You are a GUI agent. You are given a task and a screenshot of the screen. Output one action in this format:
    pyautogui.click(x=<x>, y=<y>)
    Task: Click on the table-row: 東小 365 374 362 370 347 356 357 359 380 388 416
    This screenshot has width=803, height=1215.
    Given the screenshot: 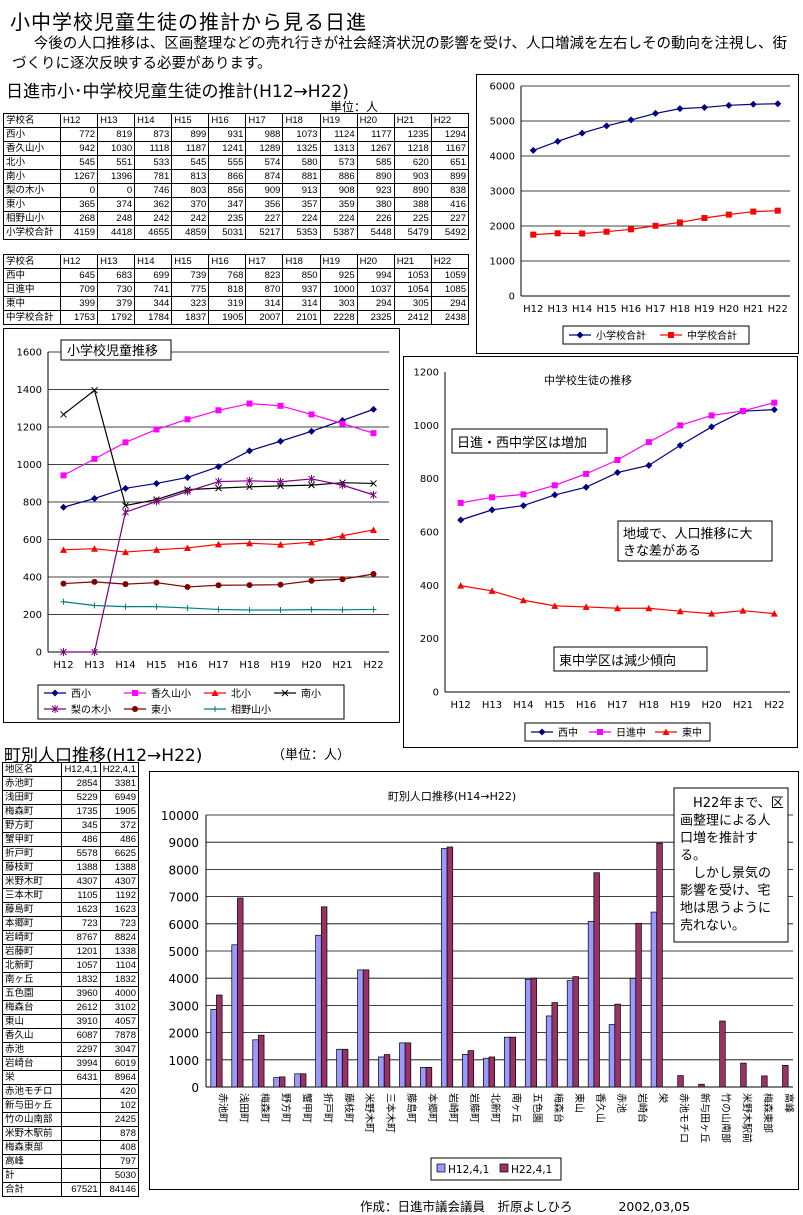 What is the action you would take?
    pyautogui.click(x=236, y=204)
    